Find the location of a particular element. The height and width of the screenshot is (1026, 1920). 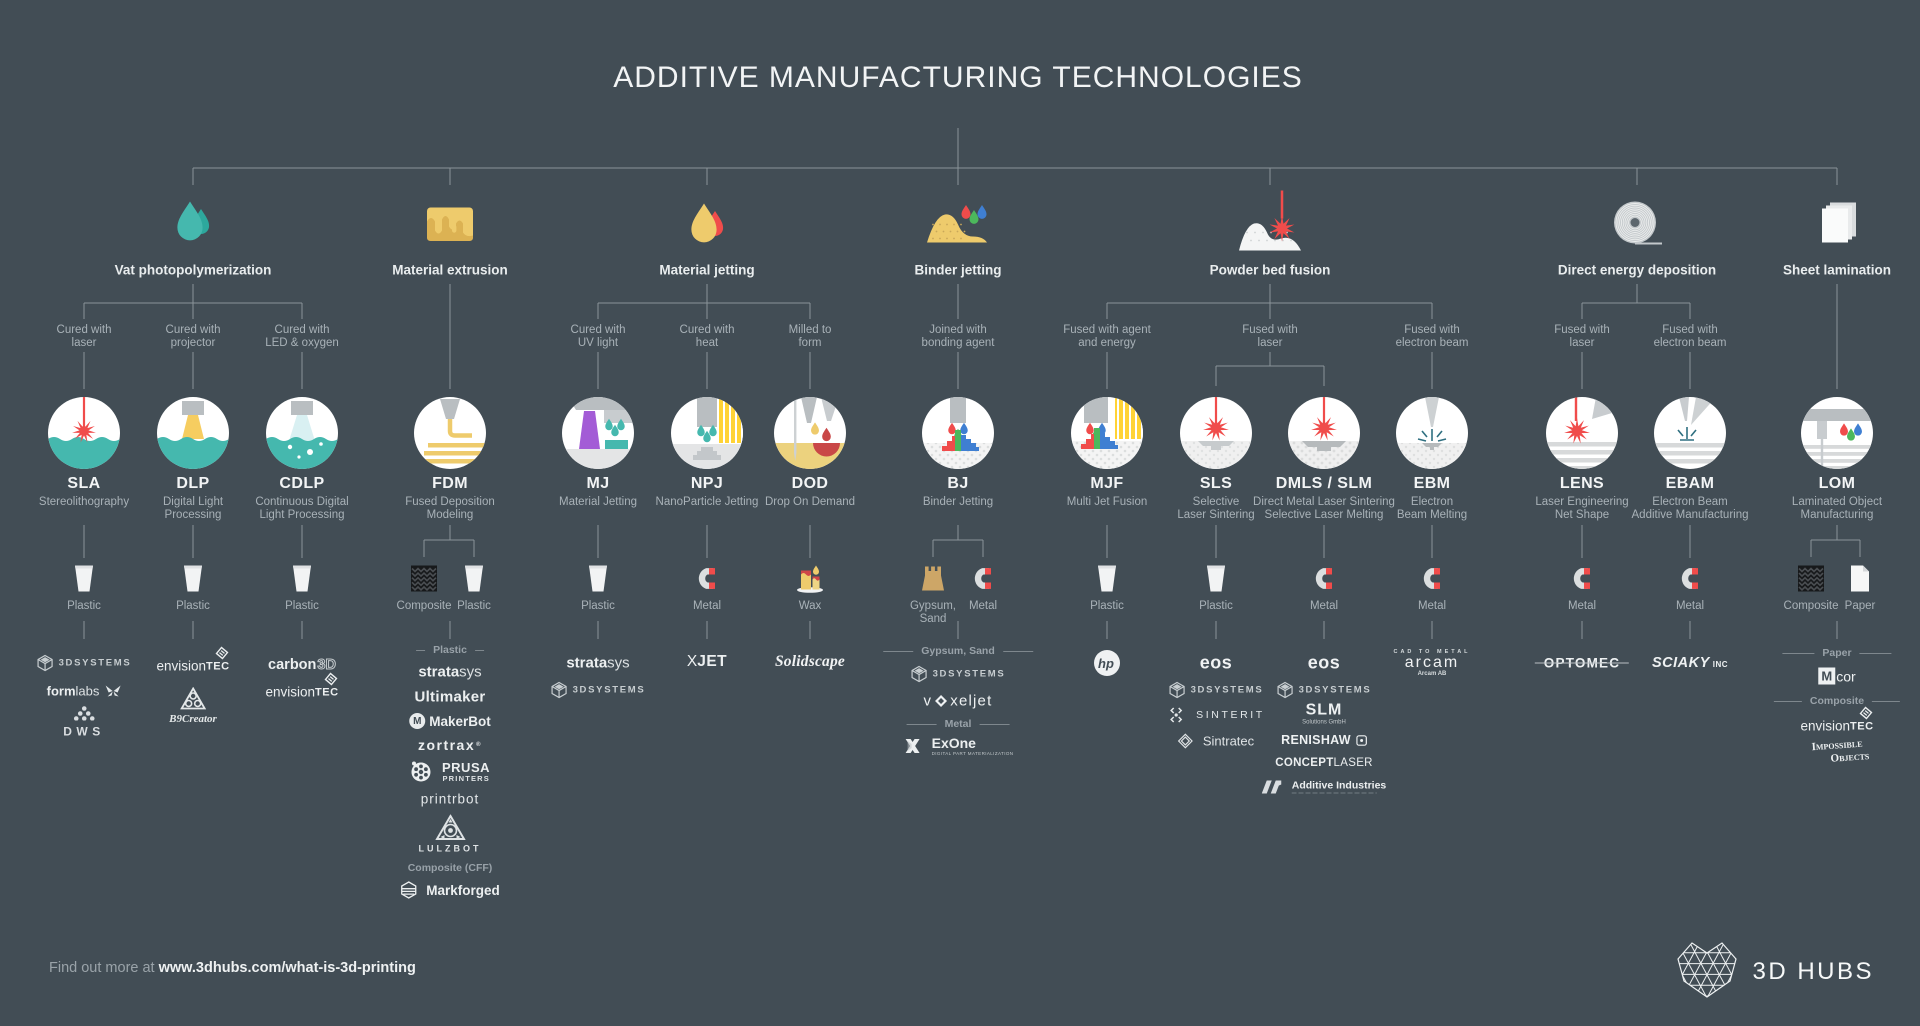

company-logo-lulzbot: LULZBOT is located at coordinates (450, 834).